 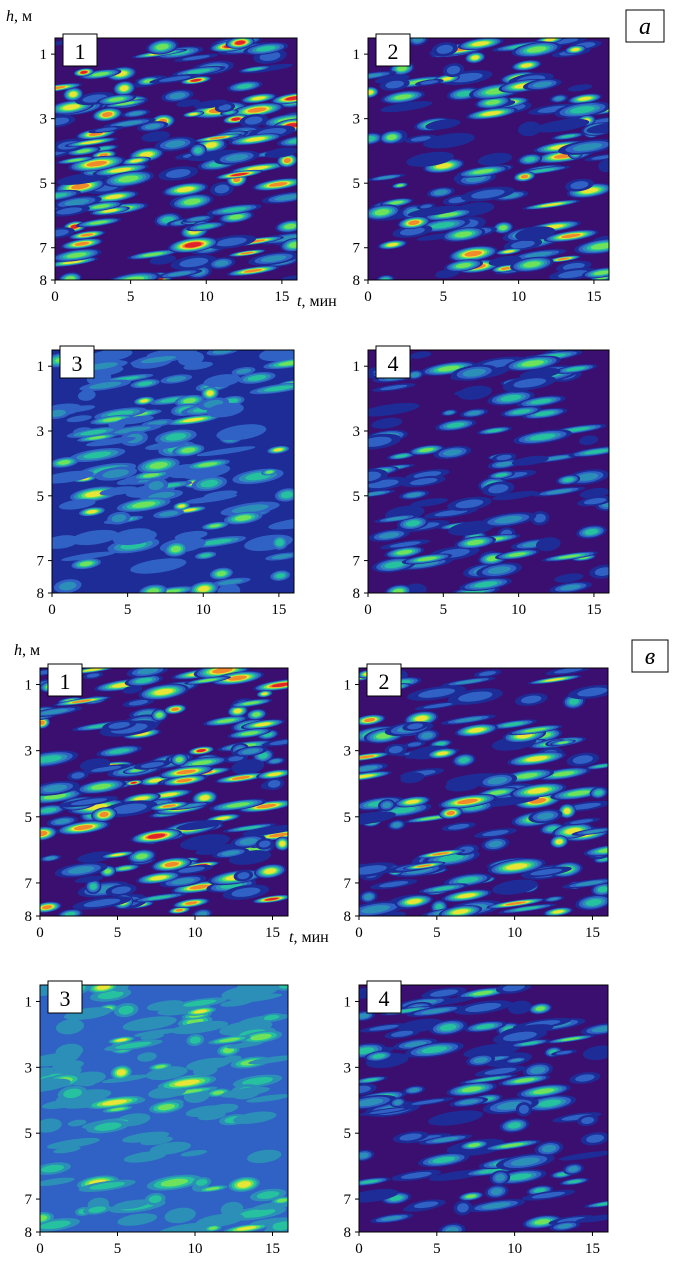 What do you see at coordinates (393, 50) in the screenshot?
I see `panel-badge-а-2: 2` at bounding box center [393, 50].